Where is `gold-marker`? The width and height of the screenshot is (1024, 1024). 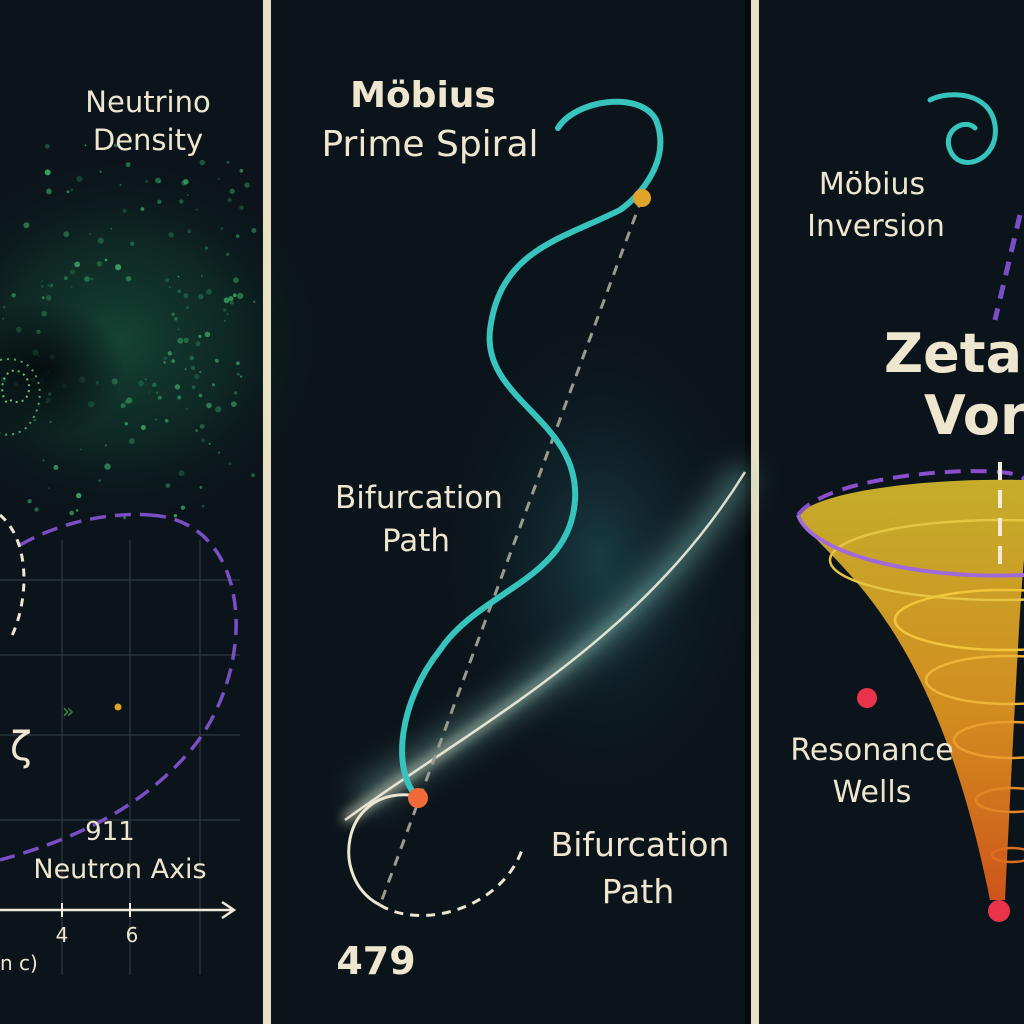 gold-marker is located at coordinates (118, 707).